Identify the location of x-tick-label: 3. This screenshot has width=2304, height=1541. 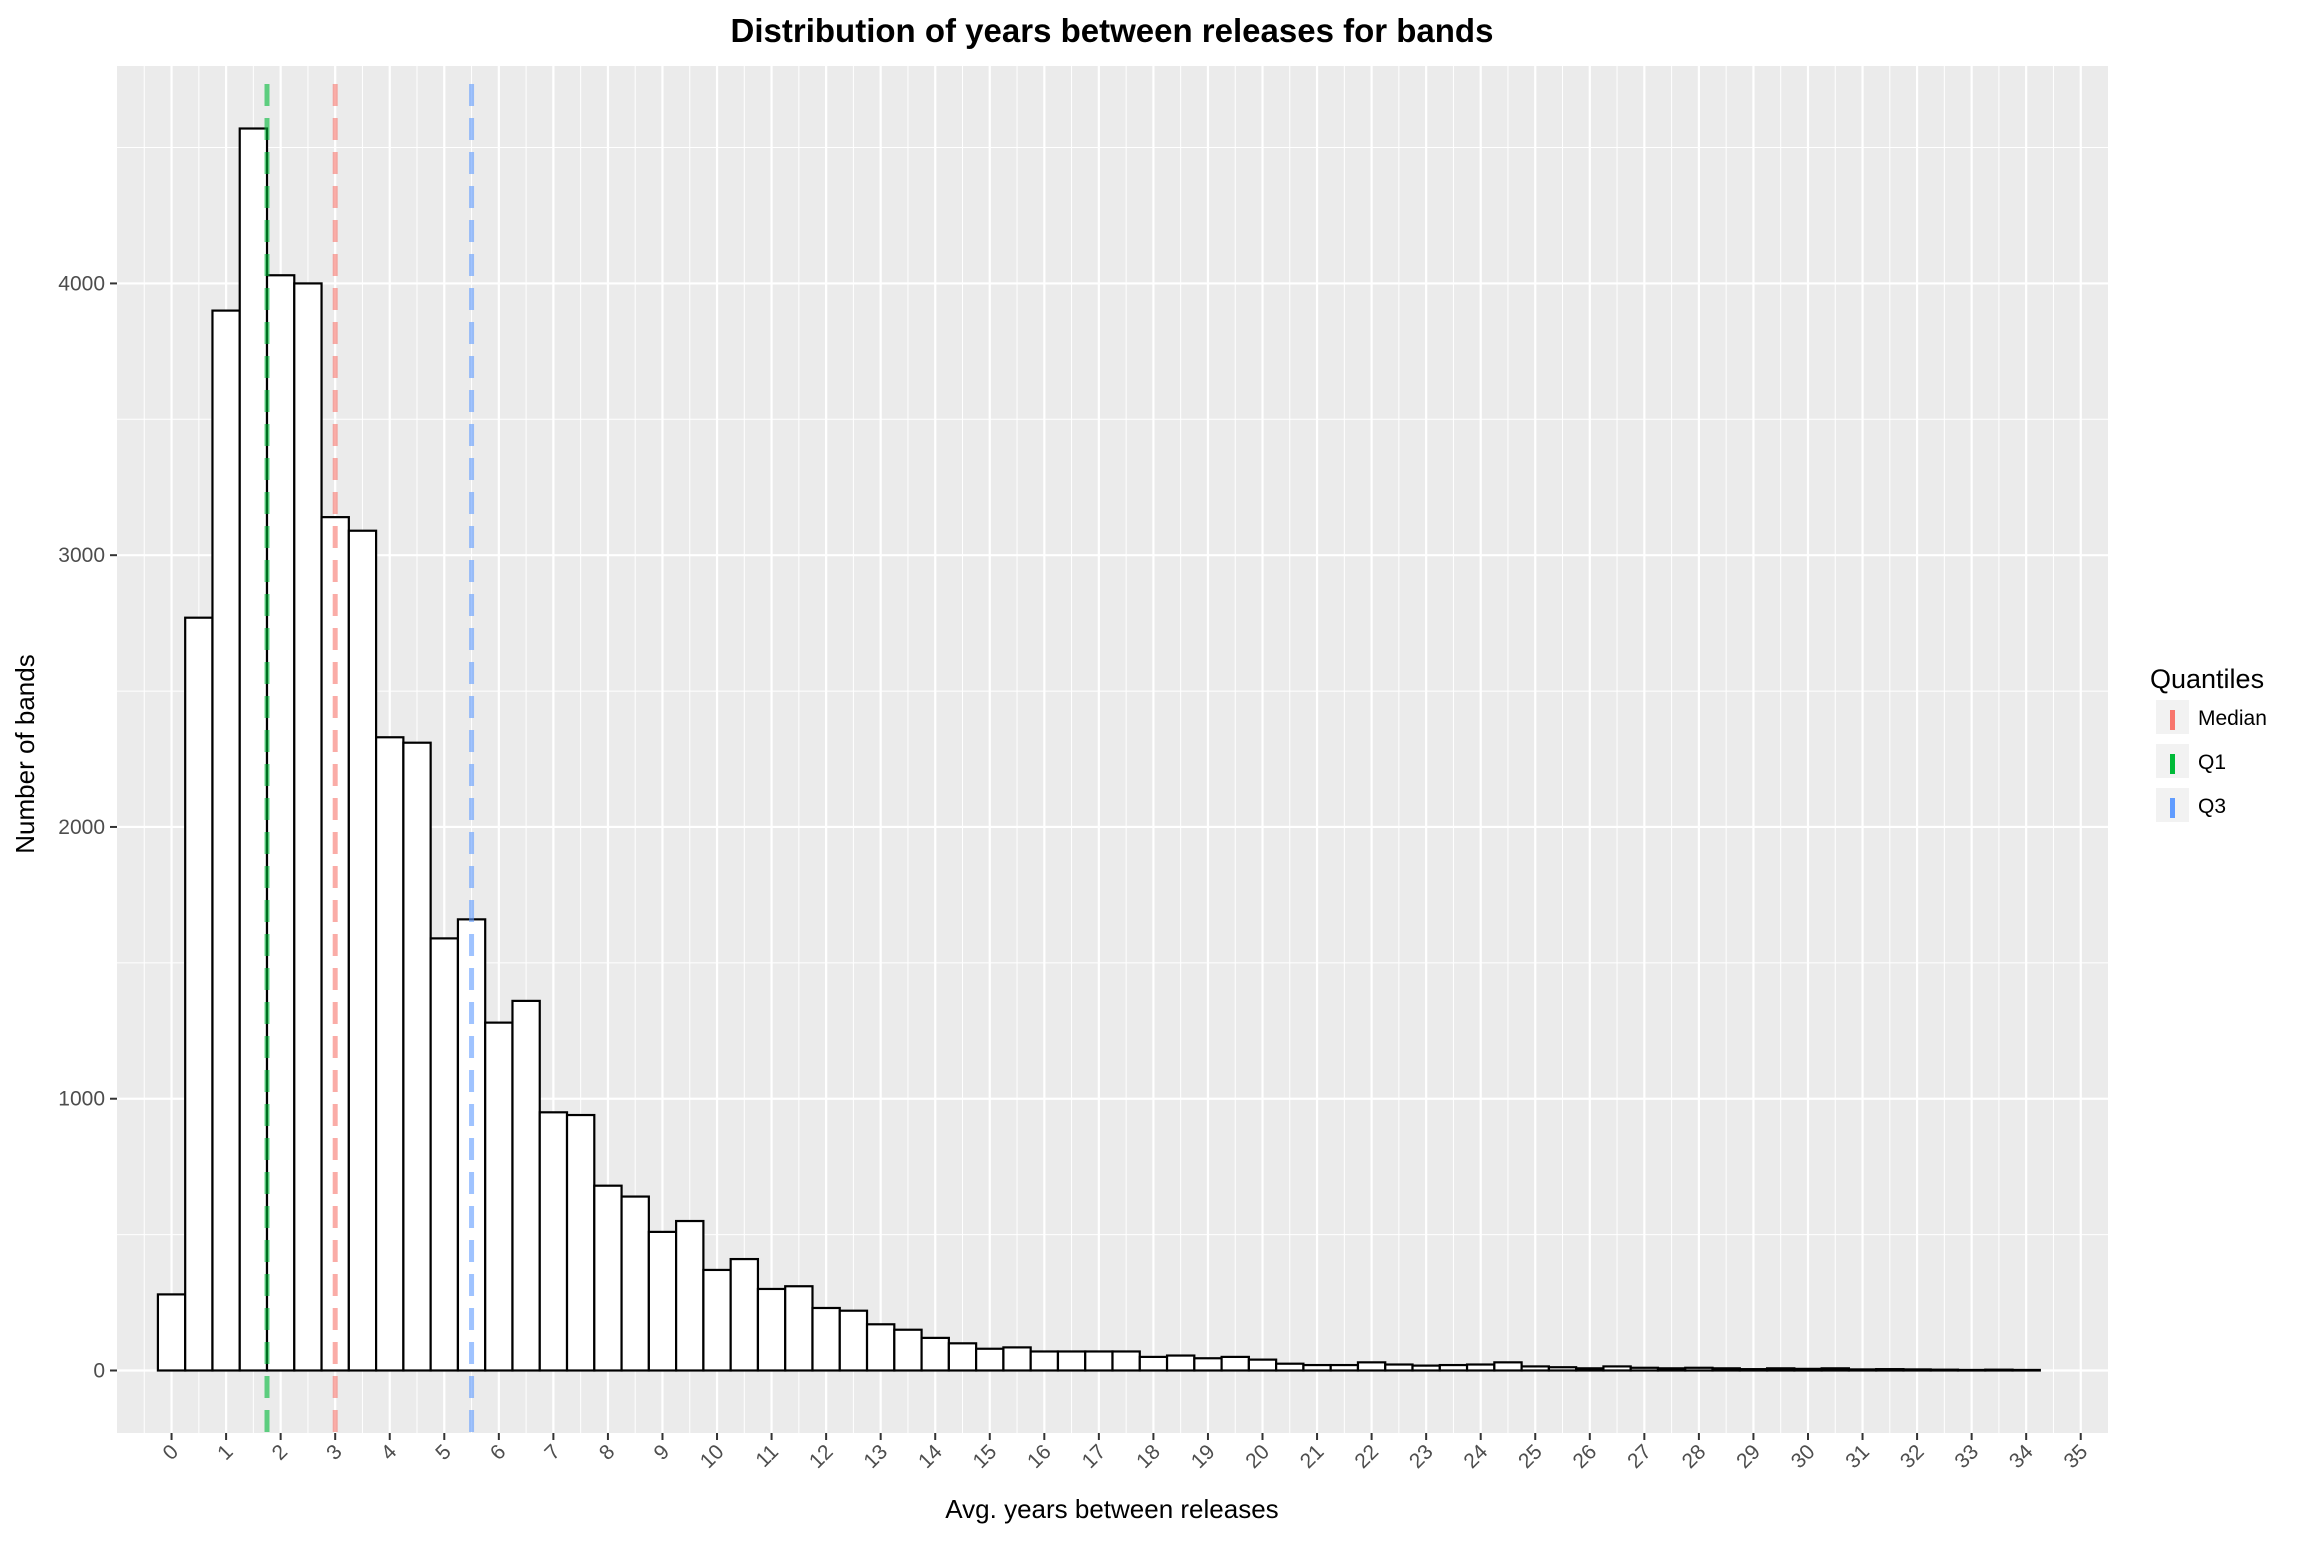
(334, 1452).